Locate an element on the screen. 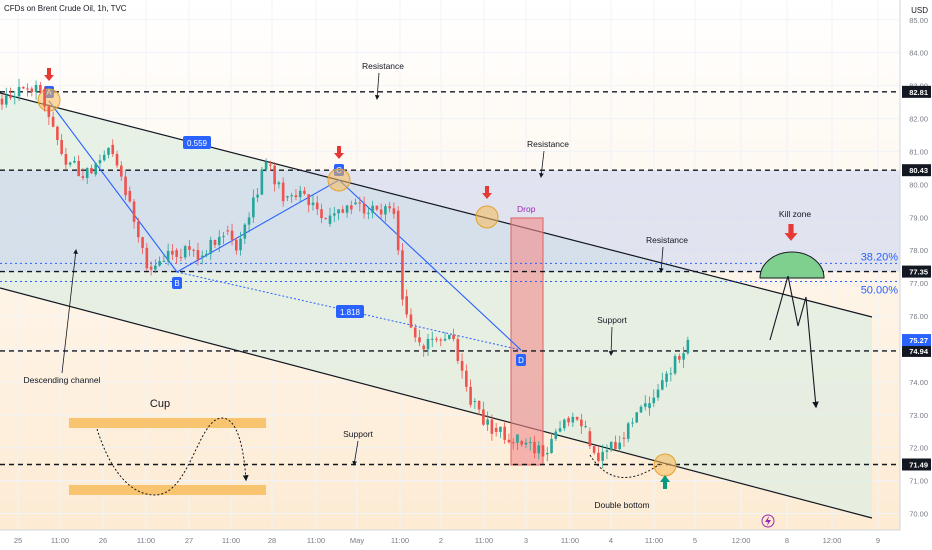  fib-label: 50.00% is located at coordinates (880, 290).